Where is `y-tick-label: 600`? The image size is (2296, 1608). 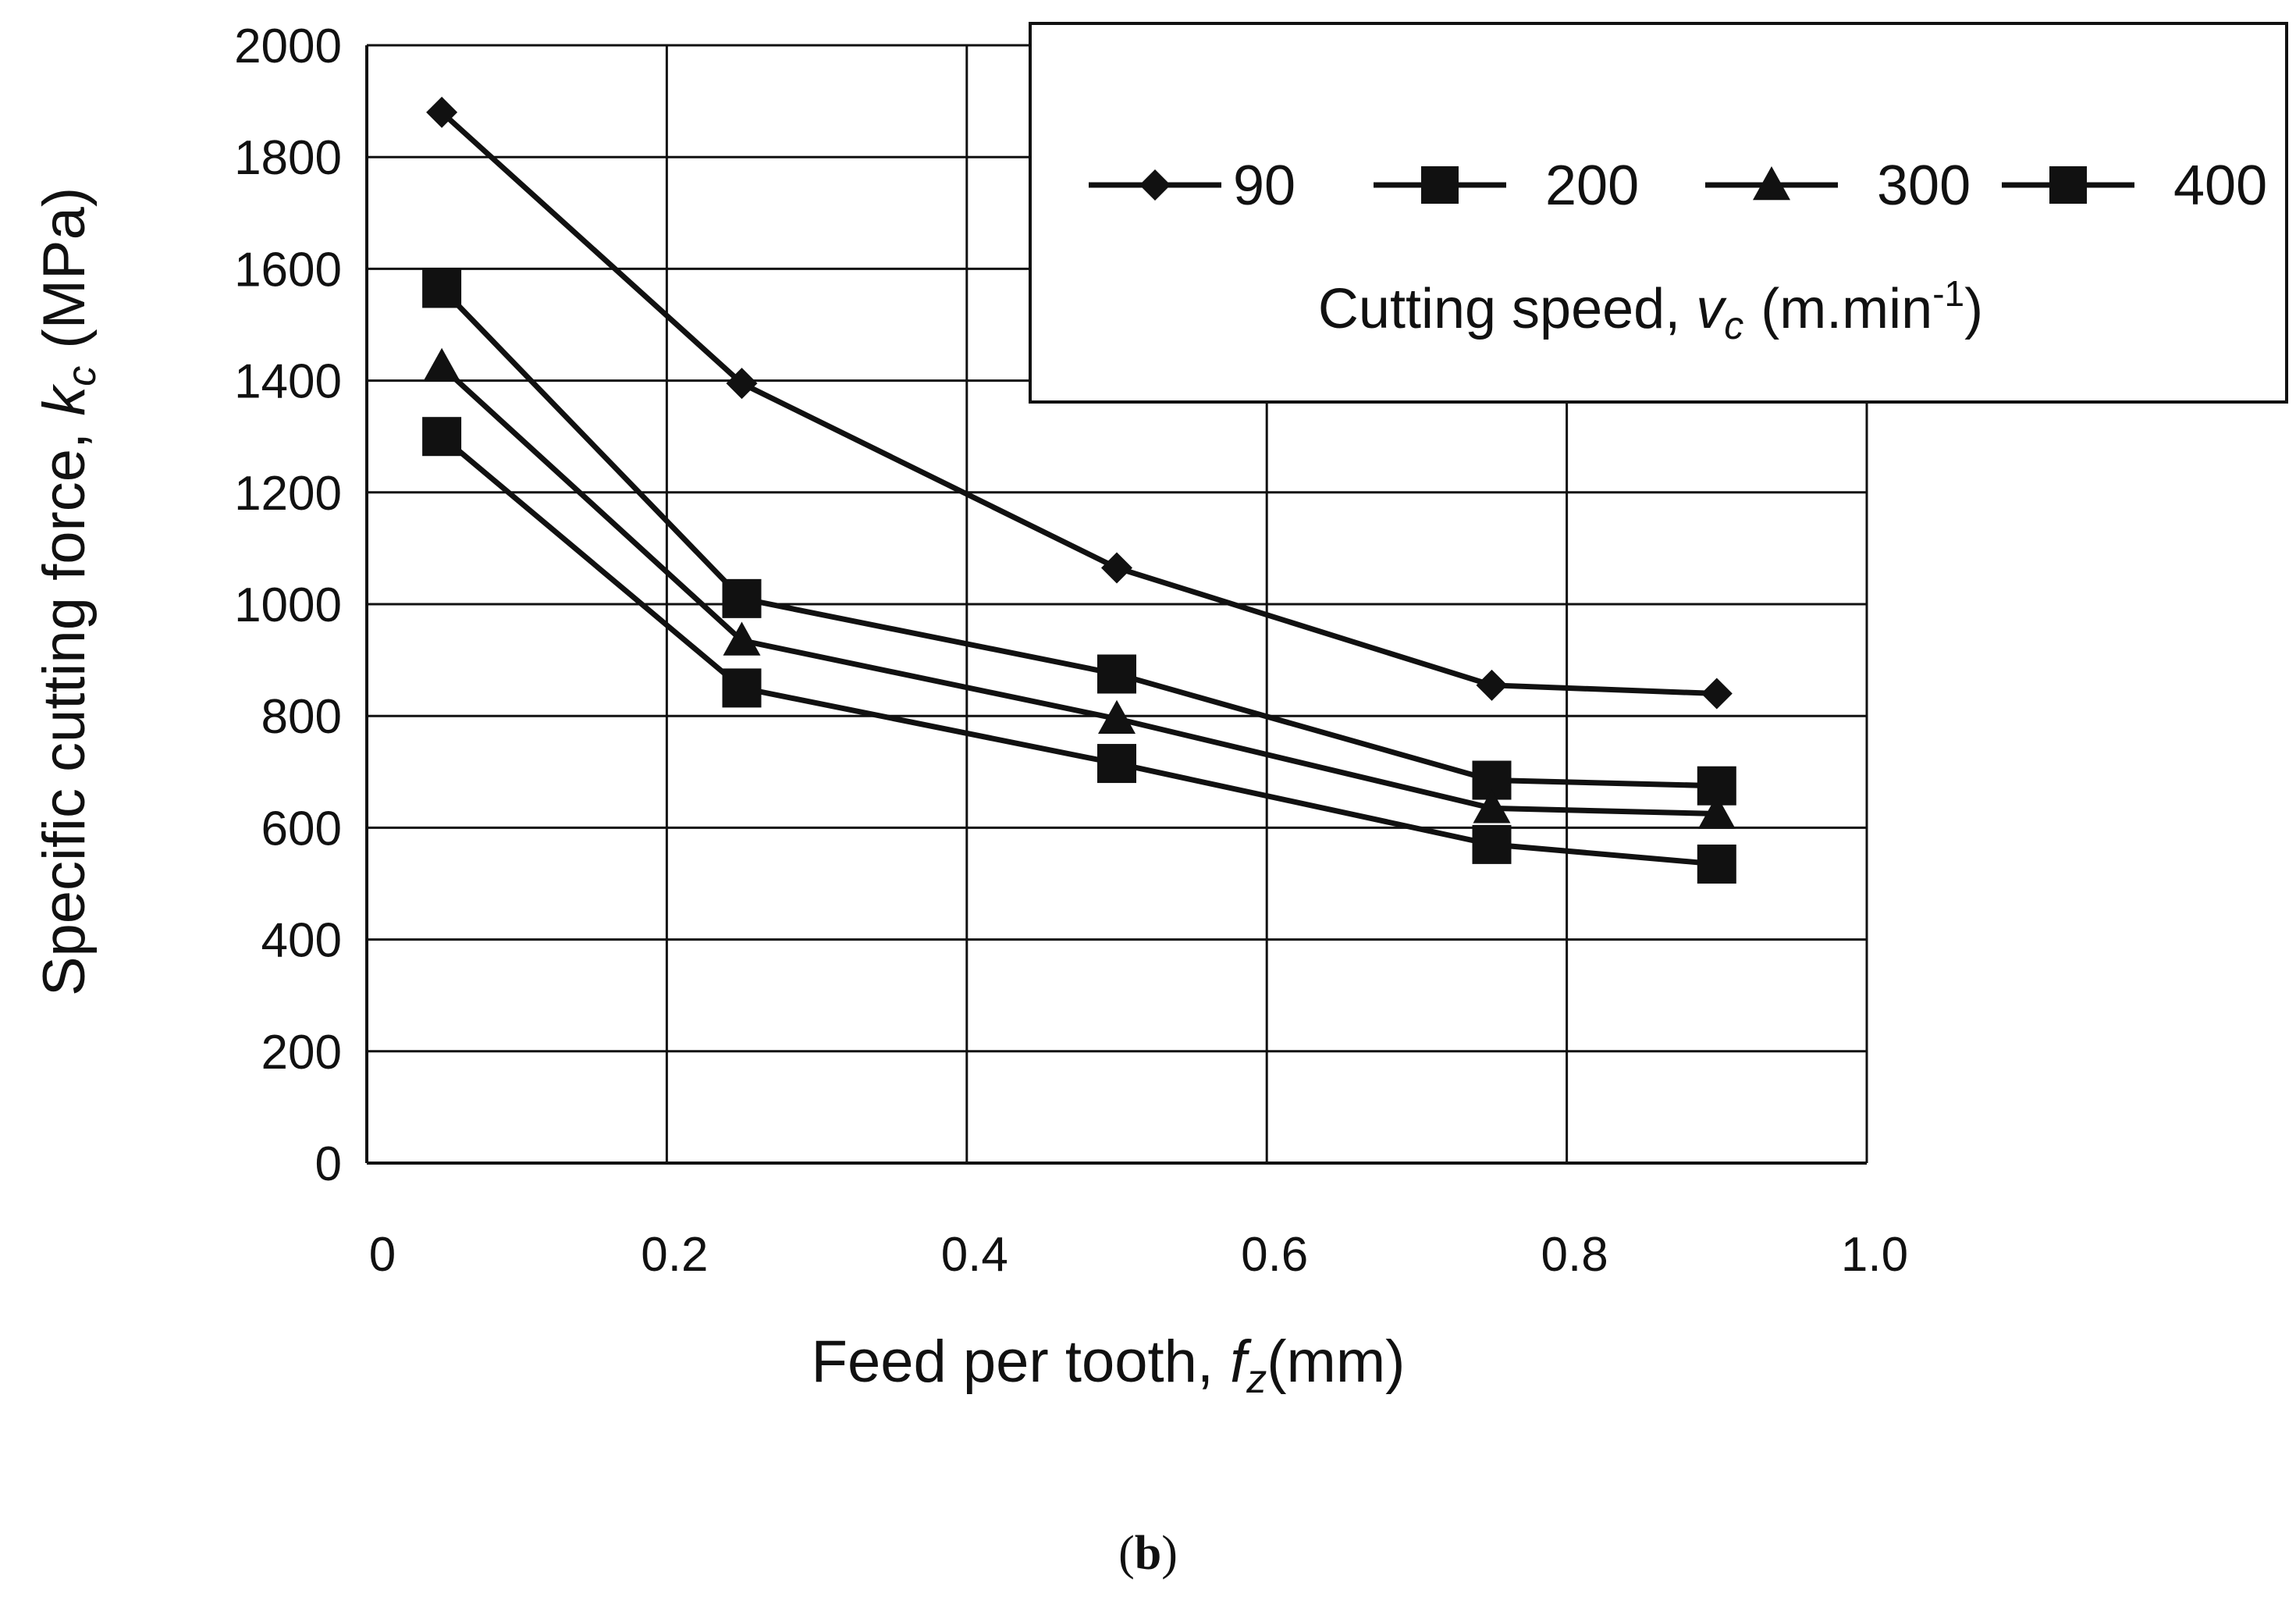 y-tick-label: 600 is located at coordinates (301, 829).